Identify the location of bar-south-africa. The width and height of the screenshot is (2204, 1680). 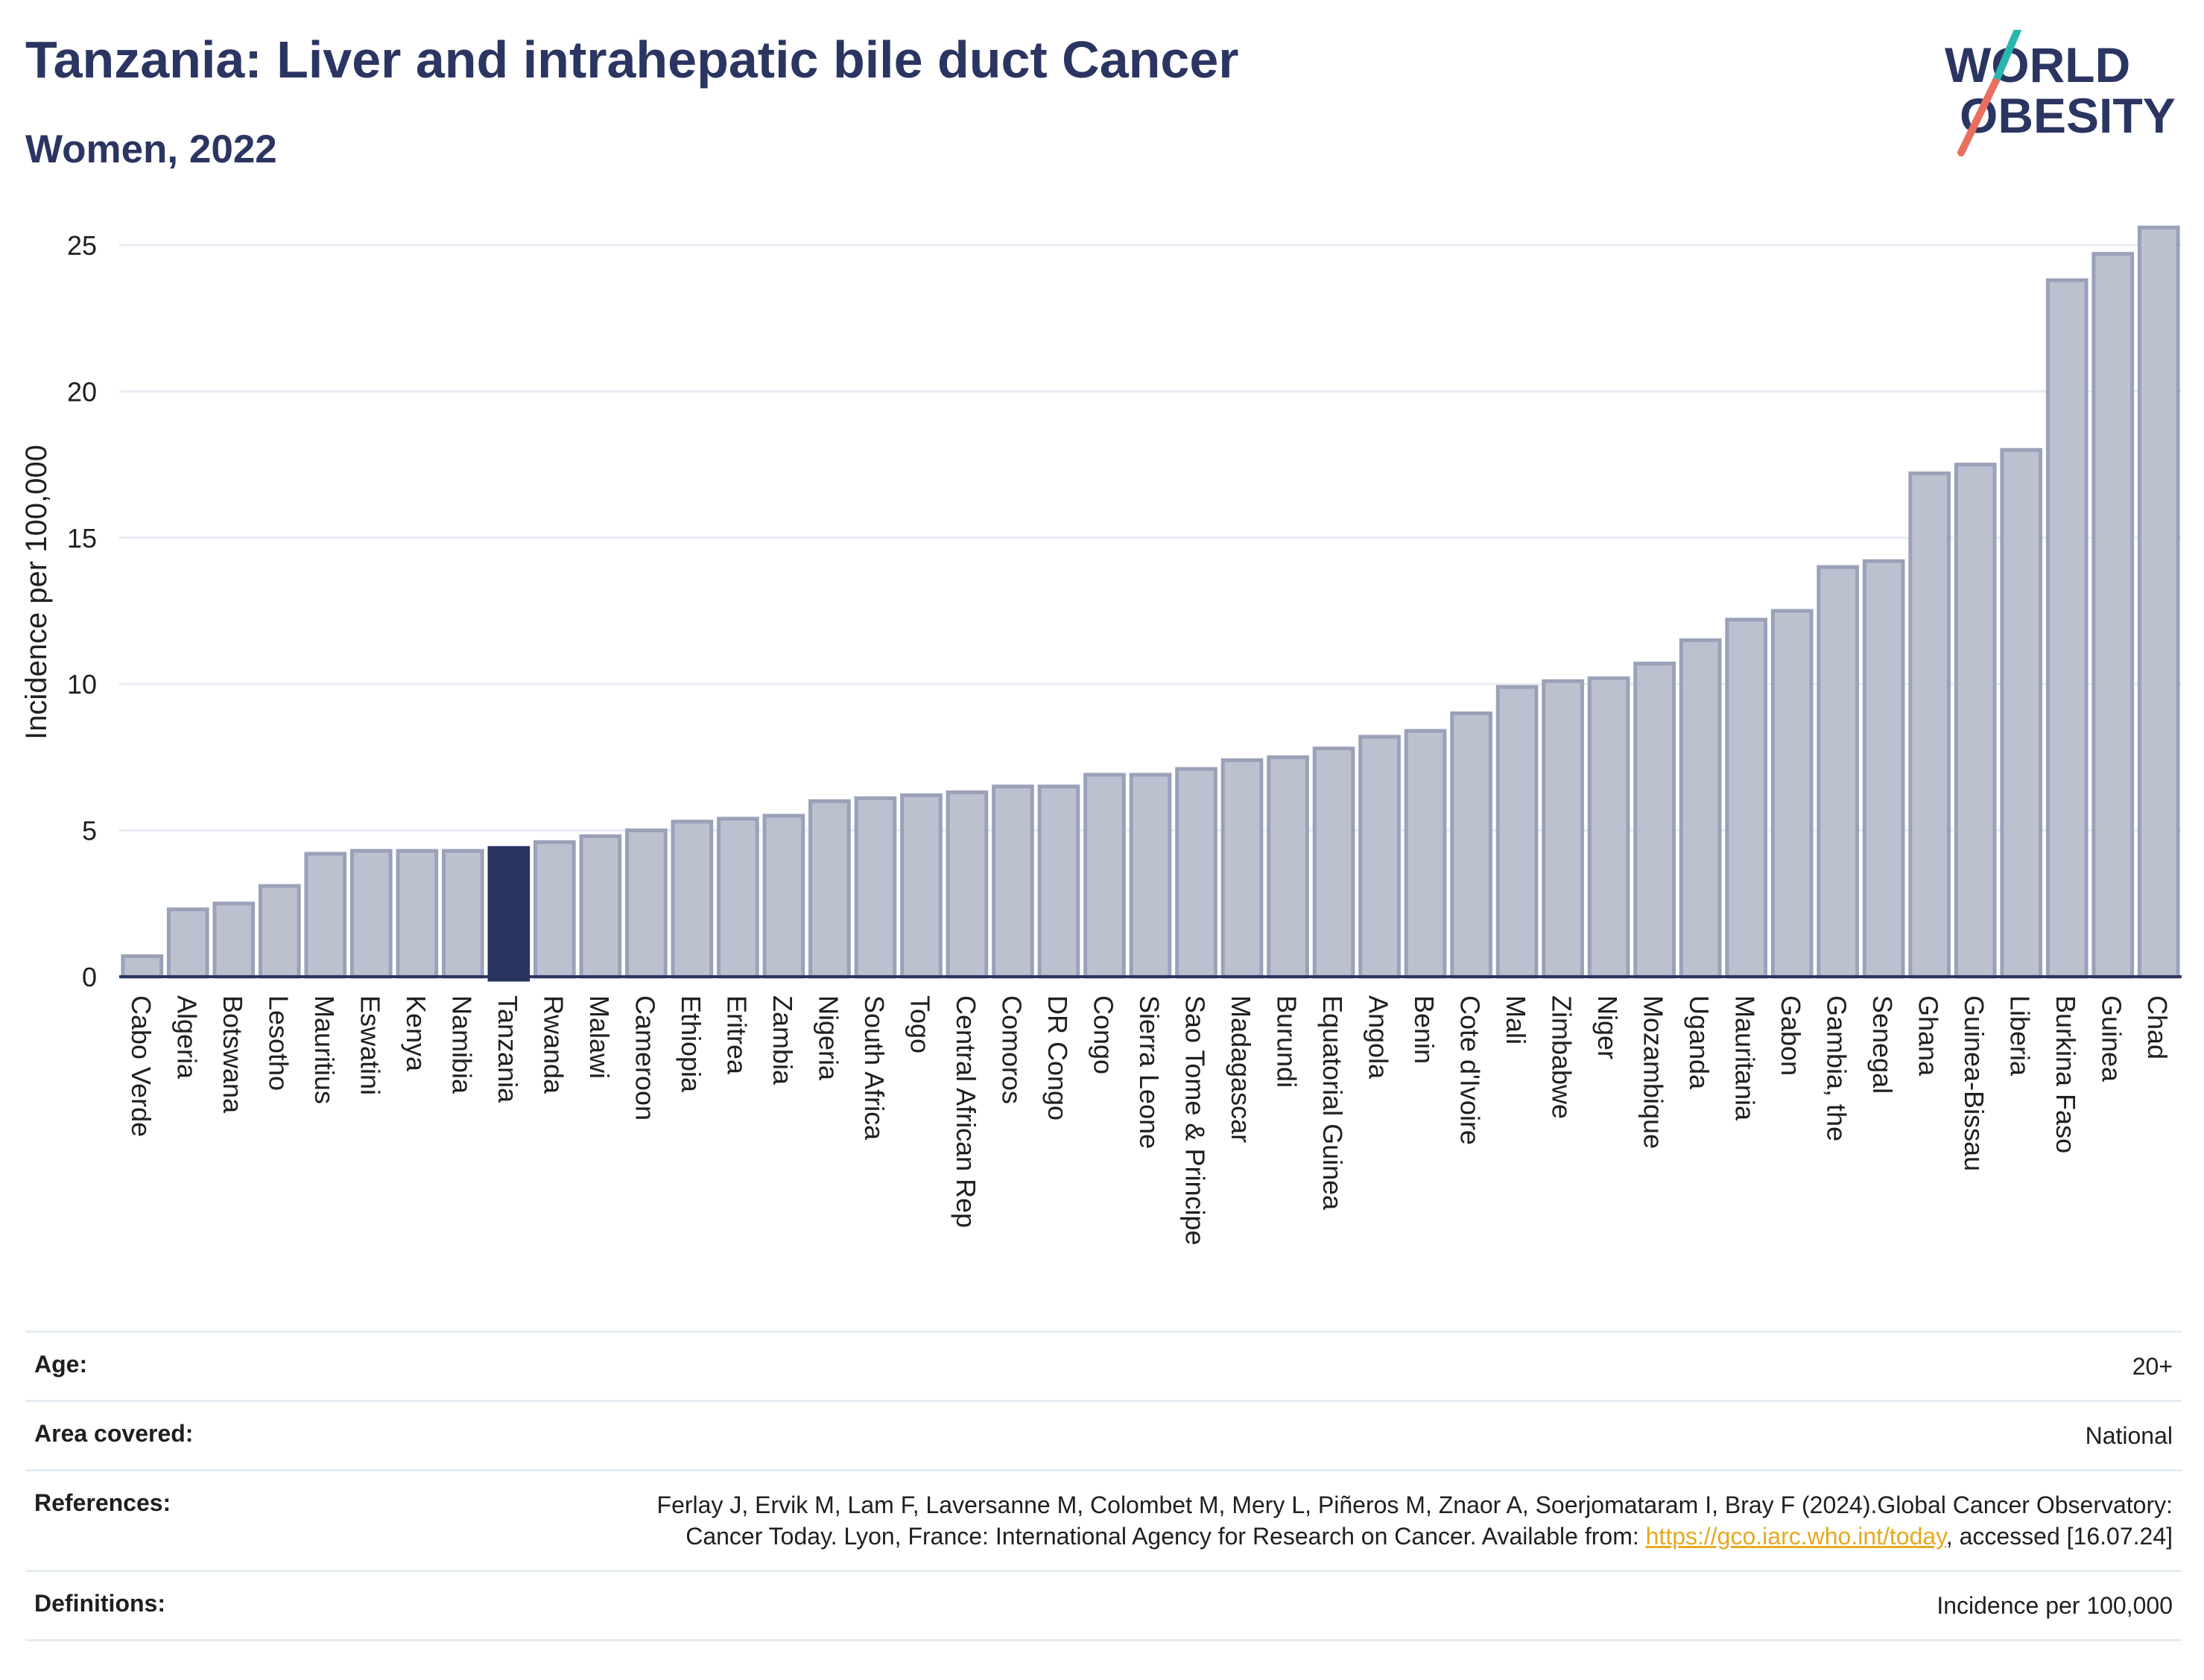
(875, 887).